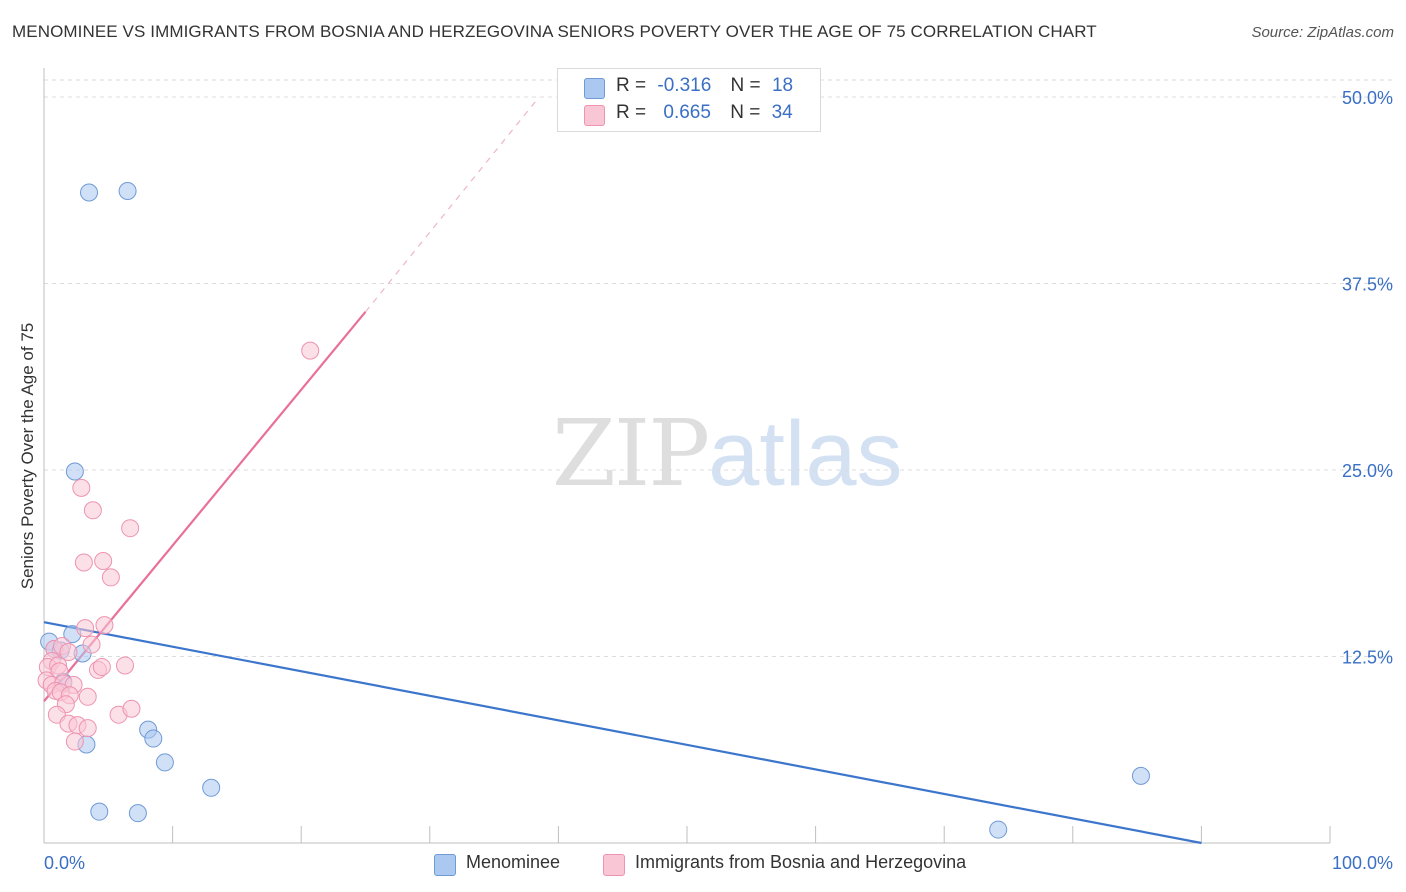 The image size is (1406, 892). I want to click on legend-text-menominee: R = -0.316 N = 18, so click(704, 86).